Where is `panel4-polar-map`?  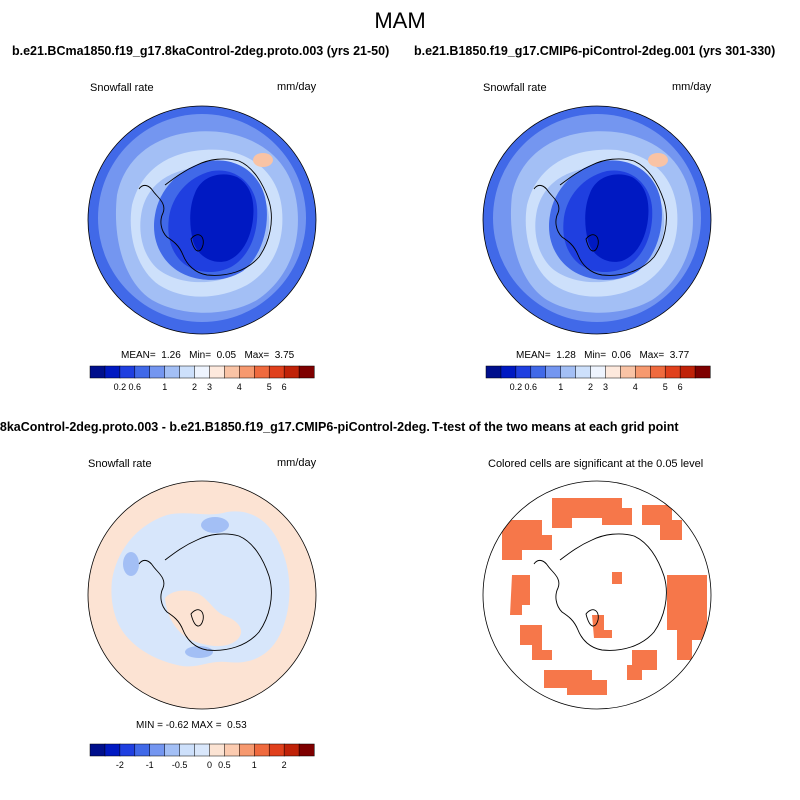 panel4-polar-map is located at coordinates (597, 595).